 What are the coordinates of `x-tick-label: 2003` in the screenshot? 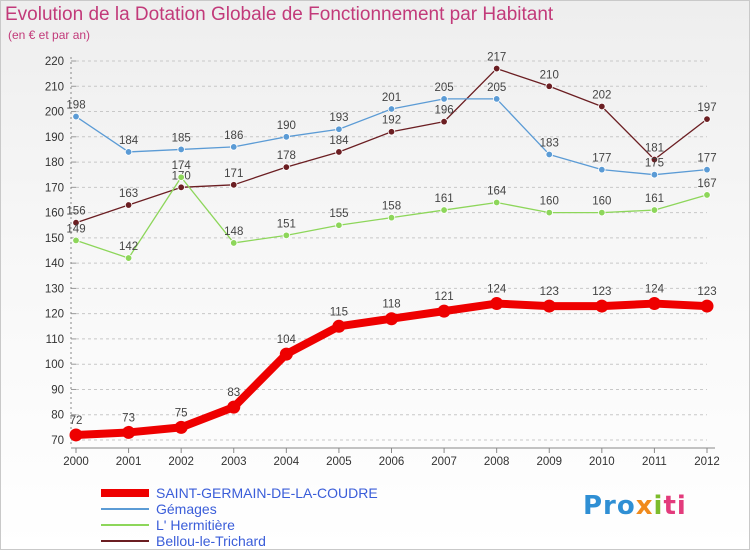 It's located at (234, 462).